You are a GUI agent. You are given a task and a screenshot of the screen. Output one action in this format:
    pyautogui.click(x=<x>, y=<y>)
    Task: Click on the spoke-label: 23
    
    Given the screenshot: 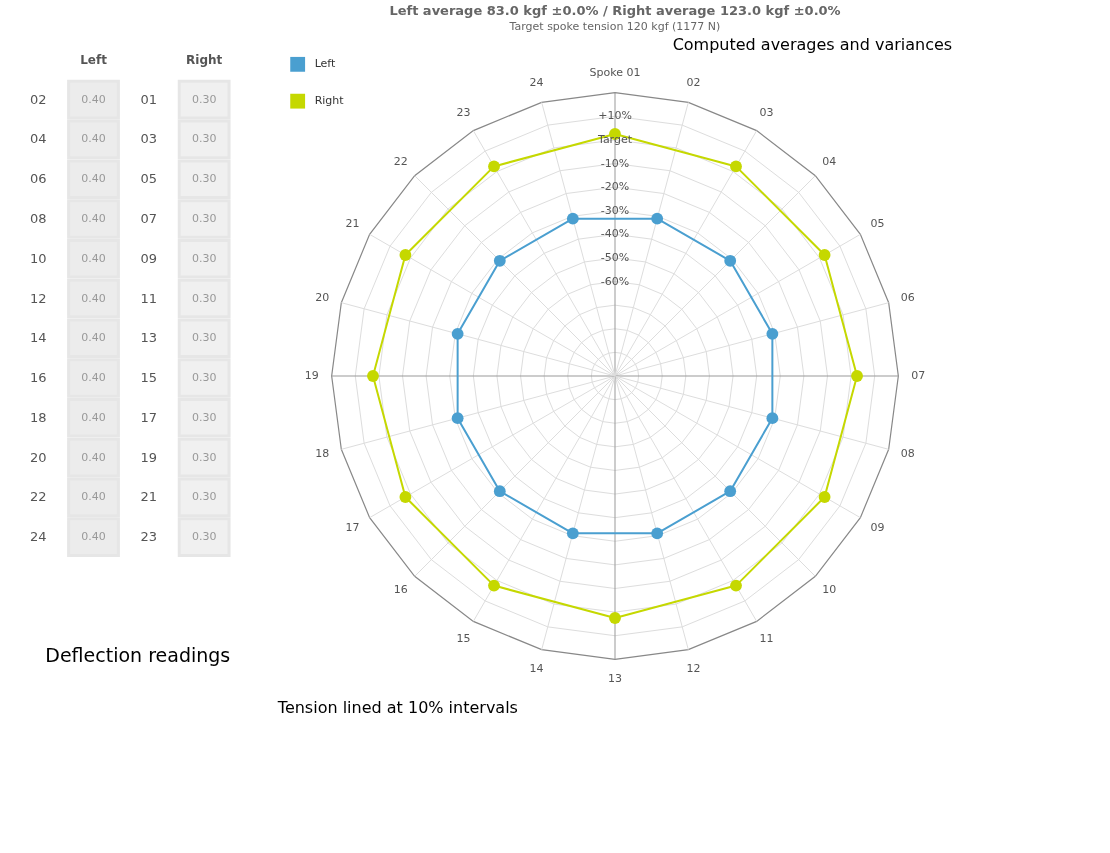 What is the action you would take?
    pyautogui.click(x=463, y=113)
    